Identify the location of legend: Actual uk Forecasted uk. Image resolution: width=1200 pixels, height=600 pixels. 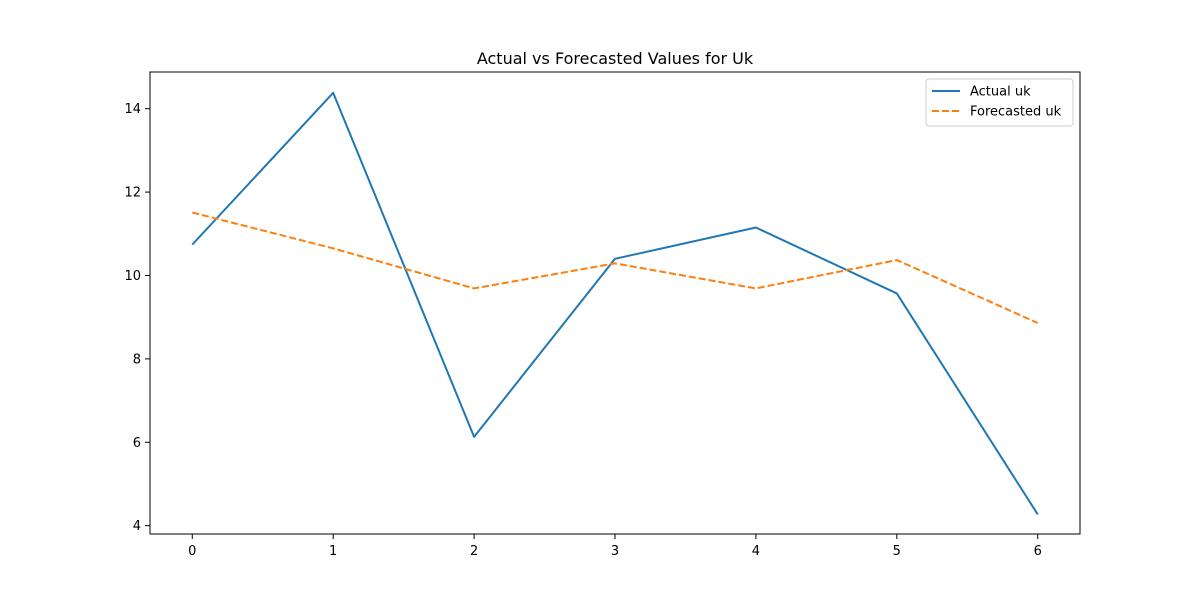
(999, 102).